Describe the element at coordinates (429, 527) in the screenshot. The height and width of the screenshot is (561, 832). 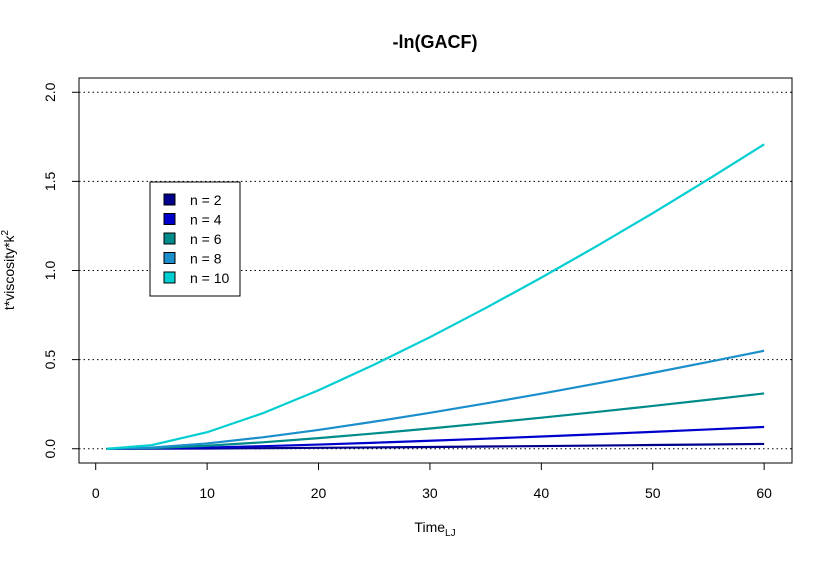
I see `x-axis-label-main: Time` at that location.